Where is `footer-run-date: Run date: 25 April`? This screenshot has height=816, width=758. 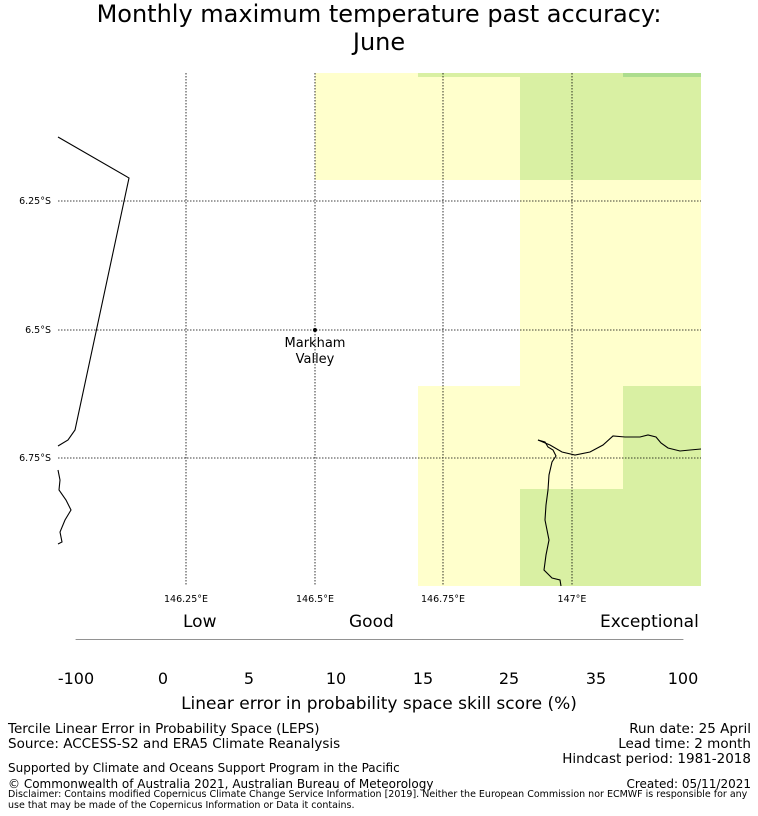
footer-run-date: Run date: 25 April is located at coordinates (690, 729).